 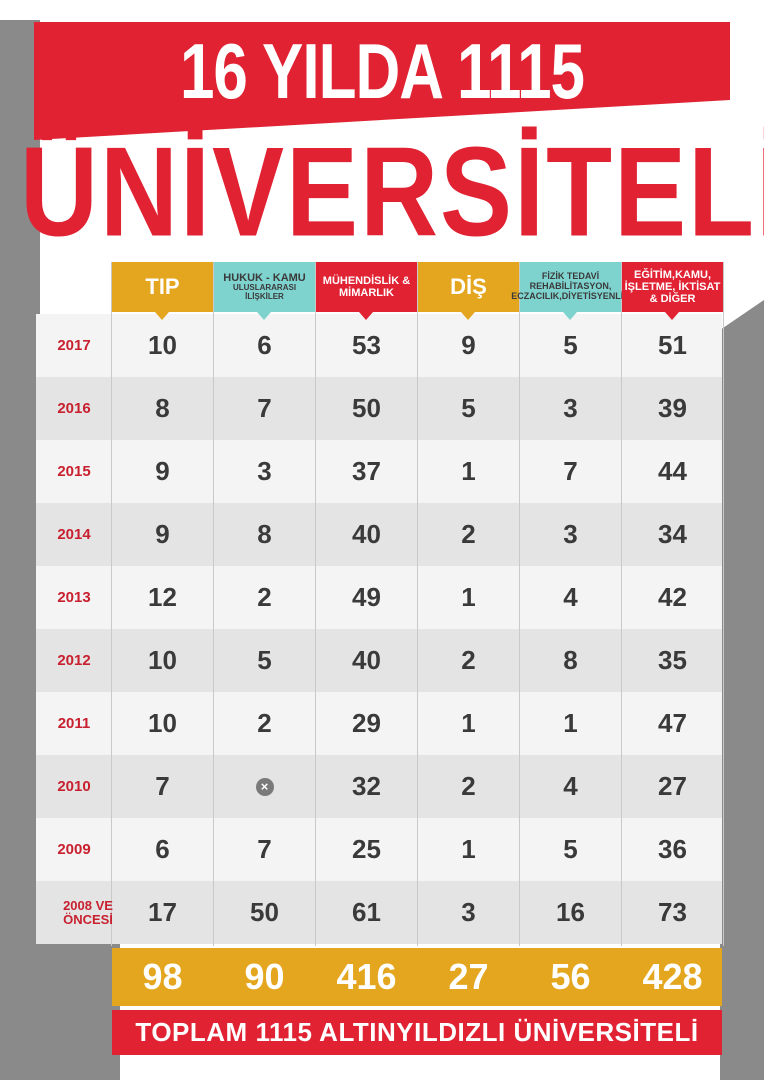 I want to click on title-line-2: ÜNİVERSİTELİ, so click(x=392, y=191).